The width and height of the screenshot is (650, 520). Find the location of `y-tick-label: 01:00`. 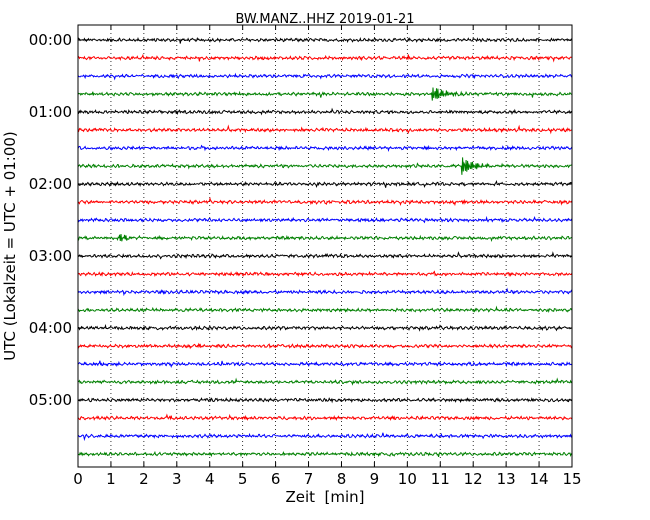

y-tick-label: 01:00 is located at coordinates (50, 112).